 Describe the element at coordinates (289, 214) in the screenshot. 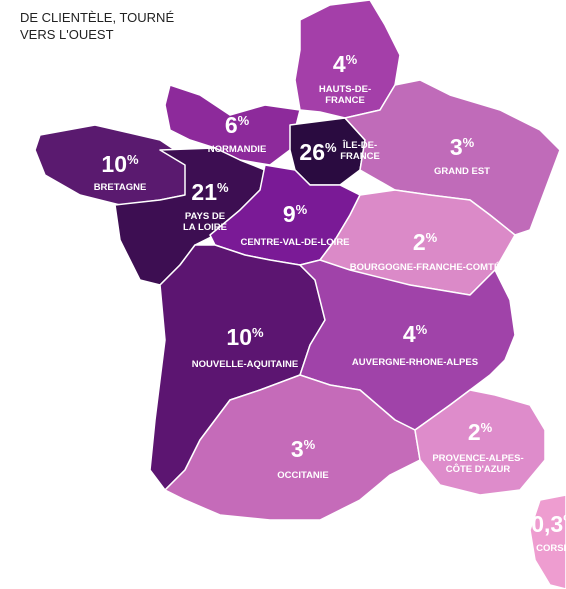

I see `value-number: 9` at that location.